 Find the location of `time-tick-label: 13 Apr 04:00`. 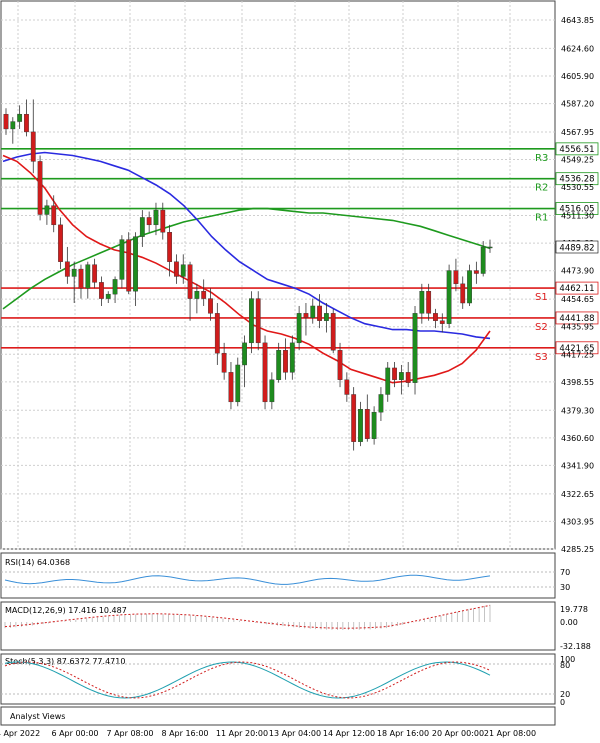

time-tick-label: 13 Apr 04:00 is located at coordinates (295, 733).